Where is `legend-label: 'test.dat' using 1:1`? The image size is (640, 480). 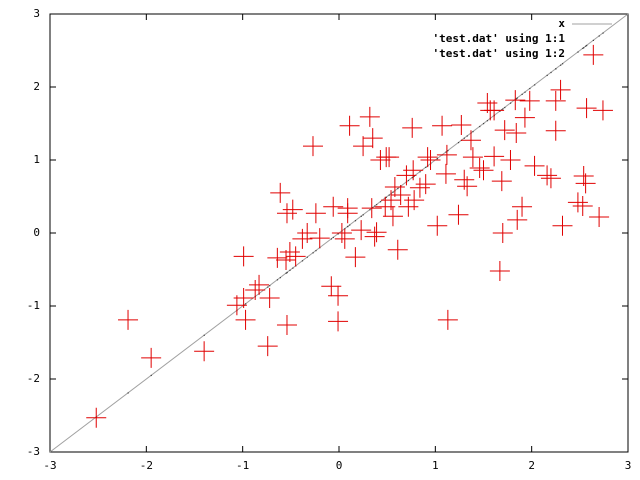
legend-label: 'test.dat' using 1:1 is located at coordinates (499, 38).